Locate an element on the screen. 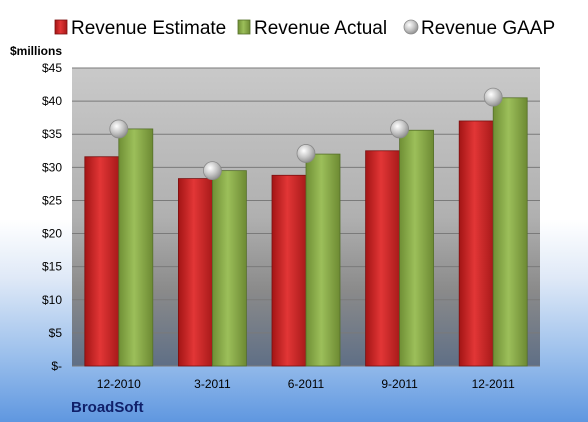 This screenshot has height=422, width=588. y-tick-label: $15 is located at coordinates (52, 267).